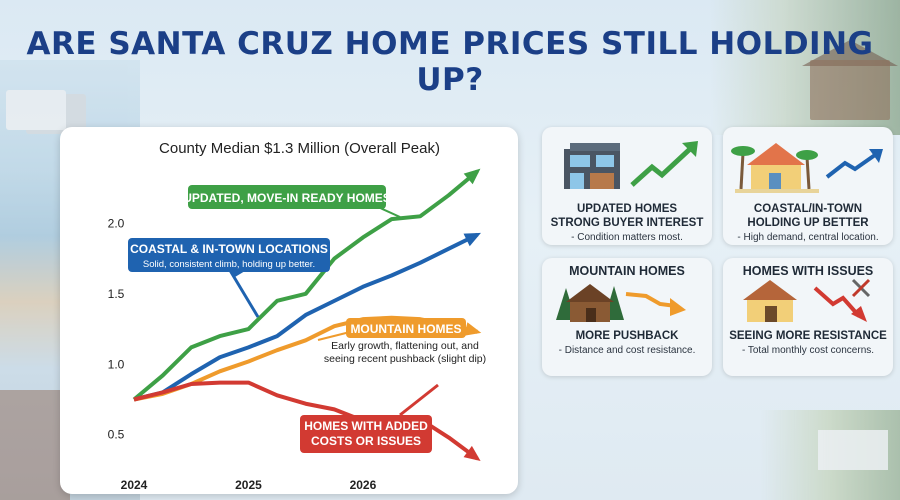  I want to click on cabin-image, so click(850, 90).